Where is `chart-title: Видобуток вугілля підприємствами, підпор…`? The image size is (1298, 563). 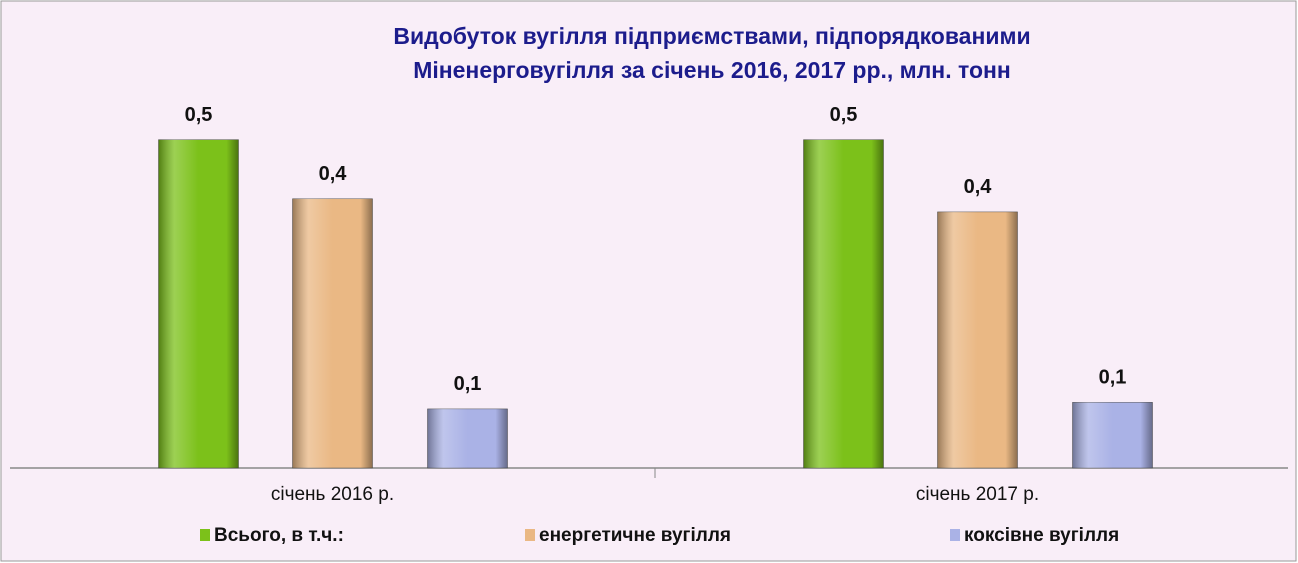
chart-title: Видобуток вугілля підприємствами, підпор… is located at coordinates (711, 36).